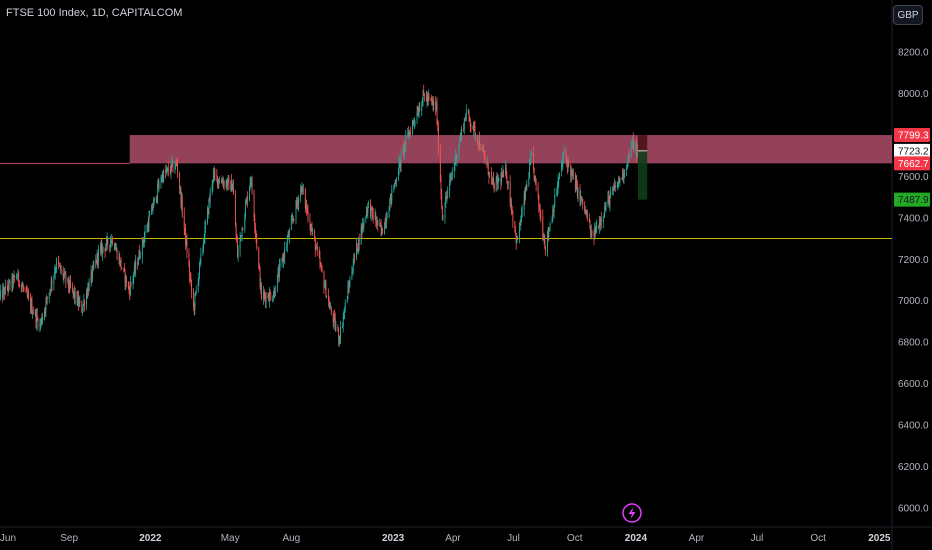 The image size is (932, 550). I want to click on currency-button: GBP, so click(908, 15).